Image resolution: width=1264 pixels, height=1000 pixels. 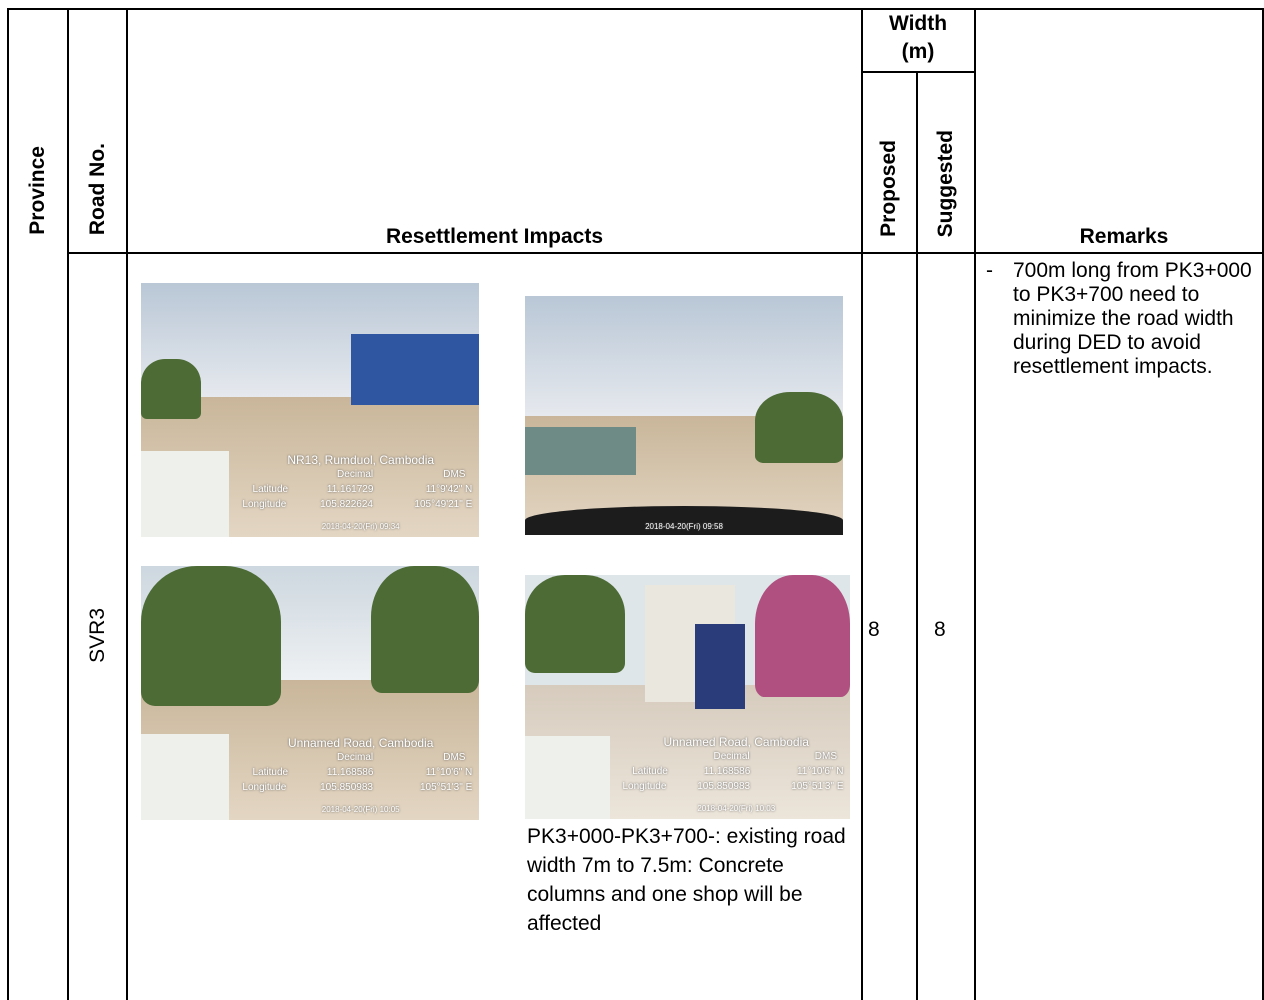 I want to click on header-remarks: Remarks, so click(x=1124, y=236).